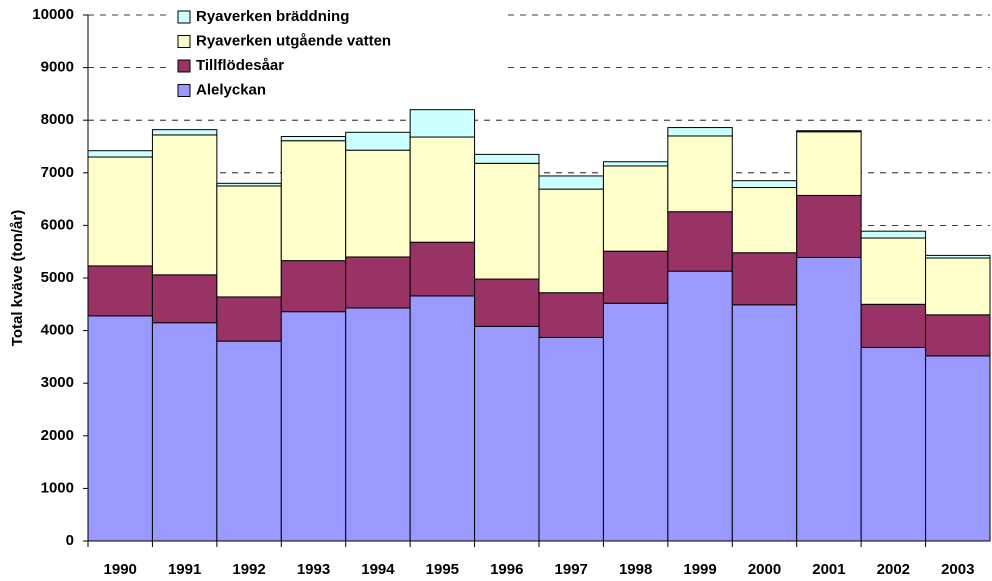  Describe the element at coordinates (57, 119) in the screenshot. I see `y-tick-label: 8000` at that location.